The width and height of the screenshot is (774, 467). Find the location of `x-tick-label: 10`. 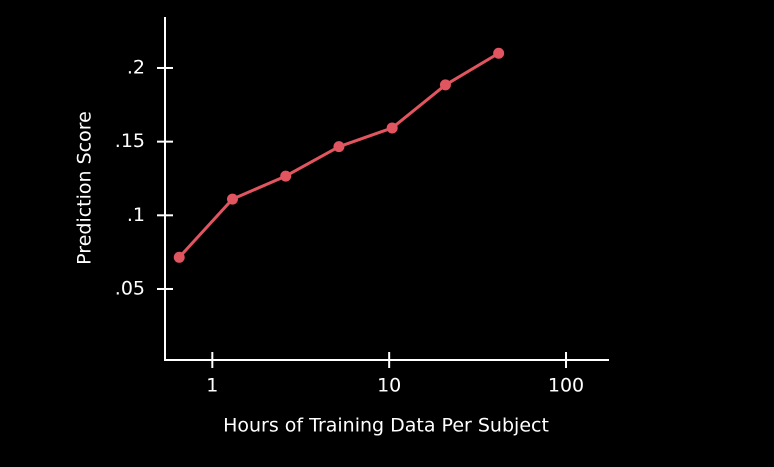

x-tick-label: 10 is located at coordinates (389, 386).